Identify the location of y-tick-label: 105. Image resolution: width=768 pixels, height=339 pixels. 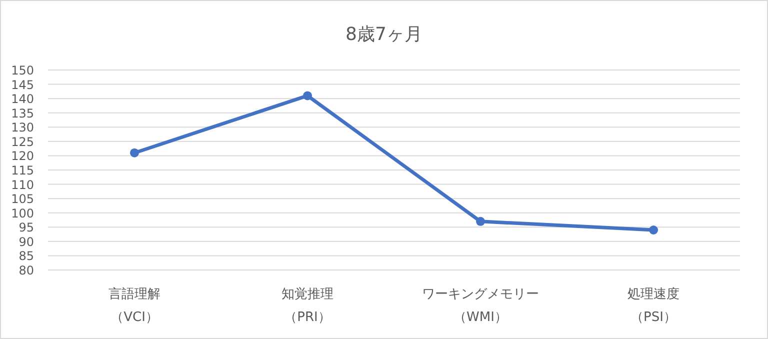
(22, 199).